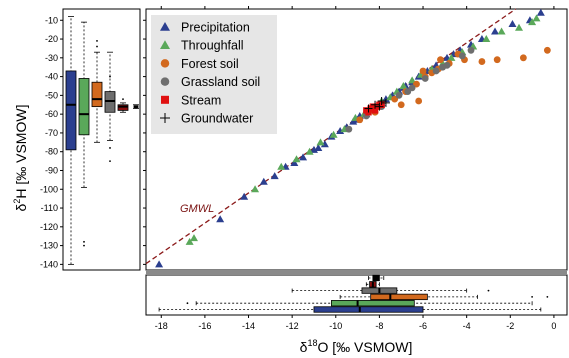 This screenshot has width=569, height=358. I want to click on x-tick-label: -2, so click(510, 326).